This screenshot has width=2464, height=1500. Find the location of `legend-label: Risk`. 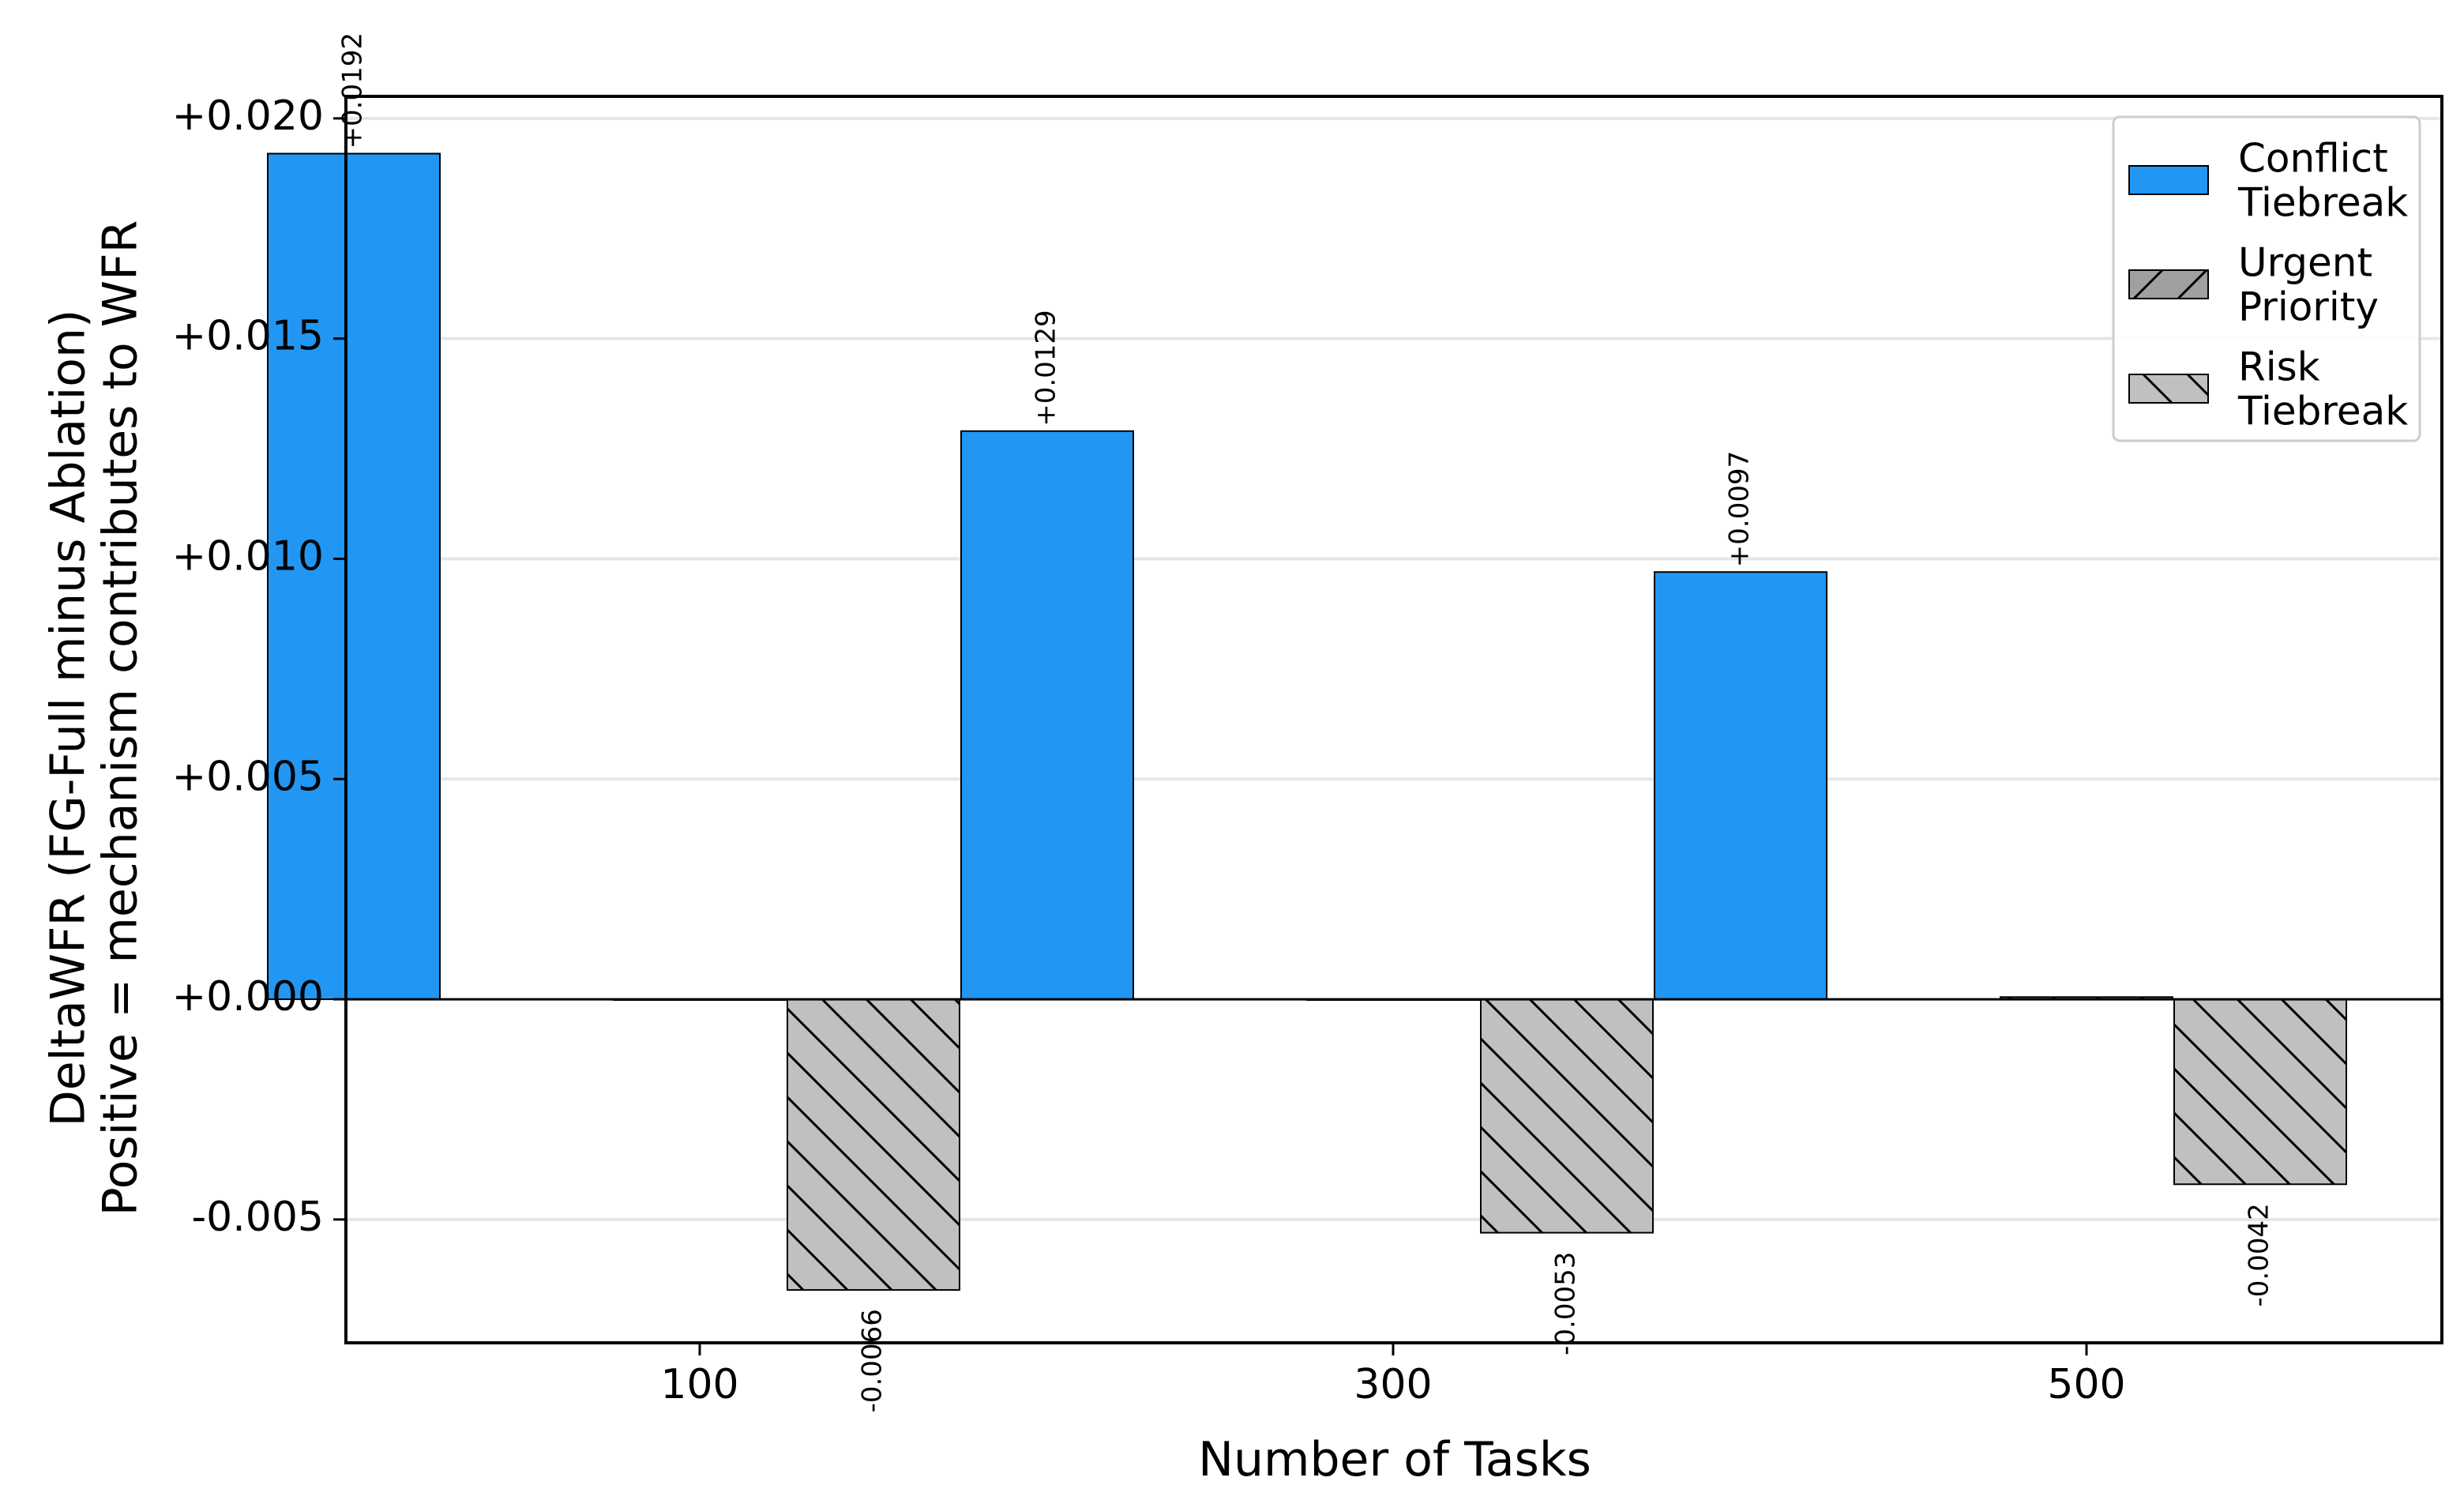

legend-label: Risk is located at coordinates (2279, 367).